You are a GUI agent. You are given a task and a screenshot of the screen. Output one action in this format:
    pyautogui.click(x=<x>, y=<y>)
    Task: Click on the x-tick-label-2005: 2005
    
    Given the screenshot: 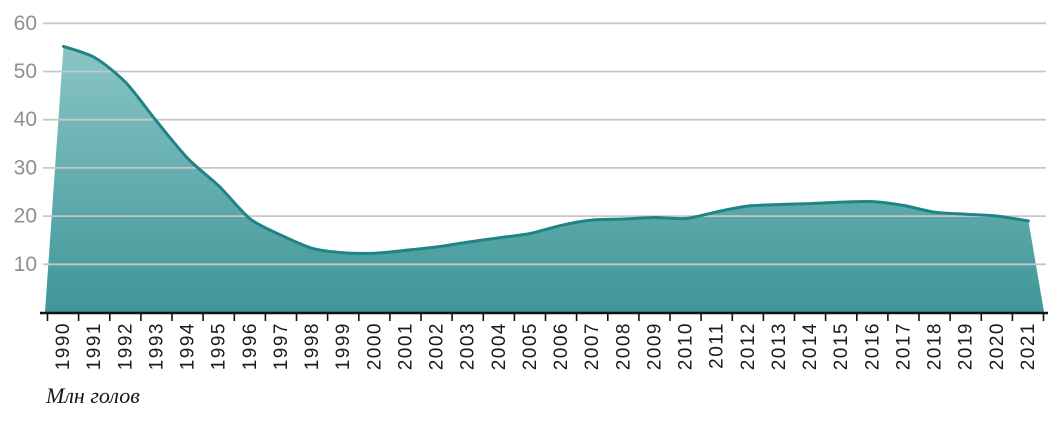 What is the action you would take?
    pyautogui.click(x=530, y=346)
    